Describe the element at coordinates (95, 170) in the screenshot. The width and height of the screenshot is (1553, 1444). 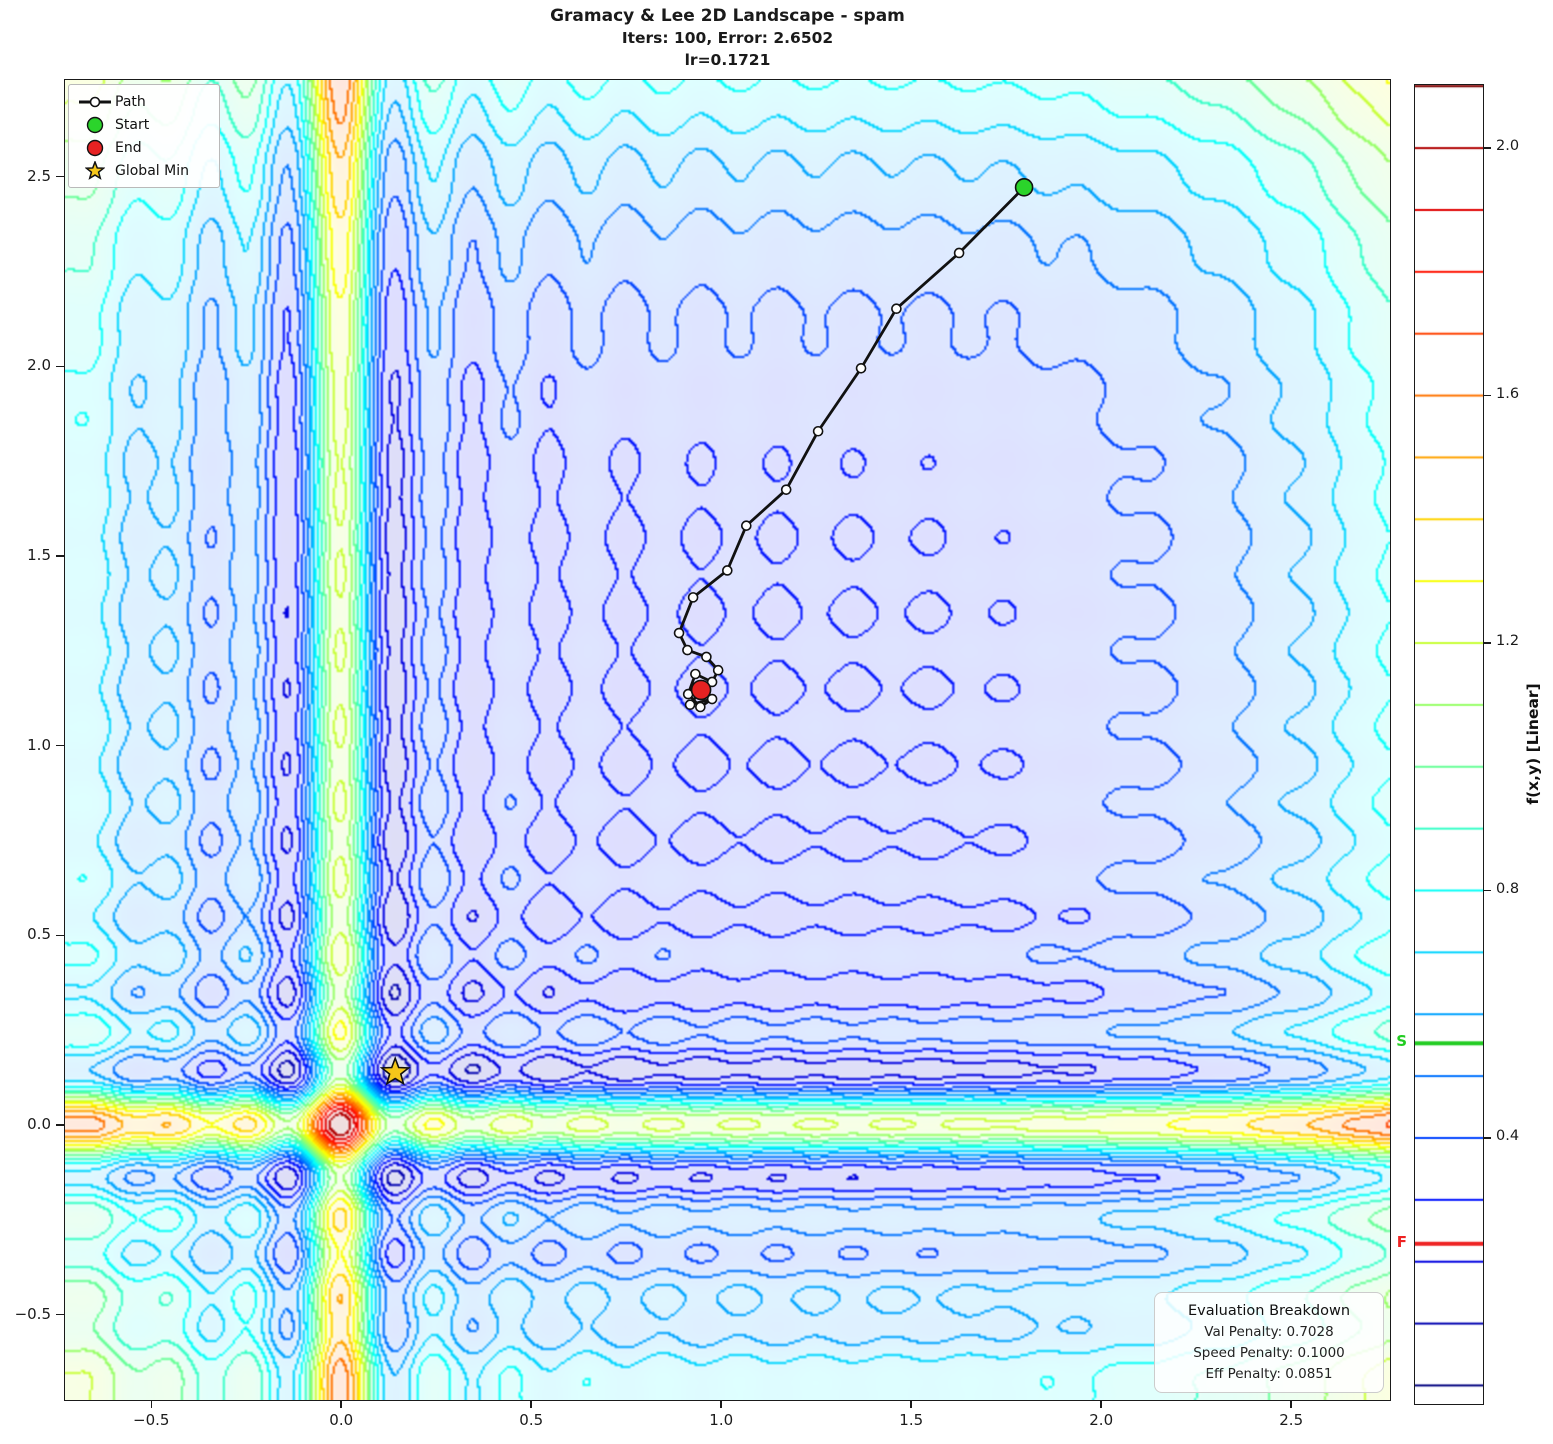
I see `global-min-star-icon` at that location.